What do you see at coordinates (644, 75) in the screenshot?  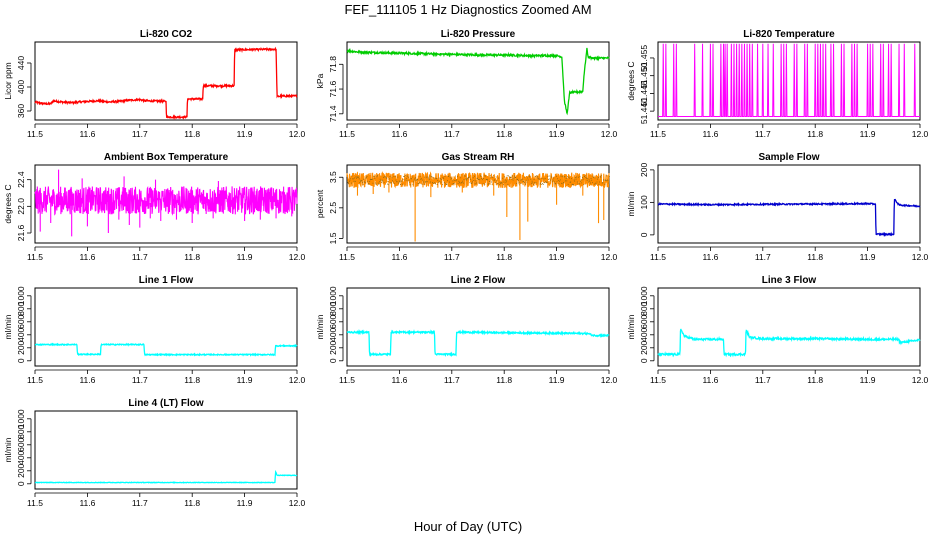 I see `y-tick-label: 51.450` at bounding box center [644, 75].